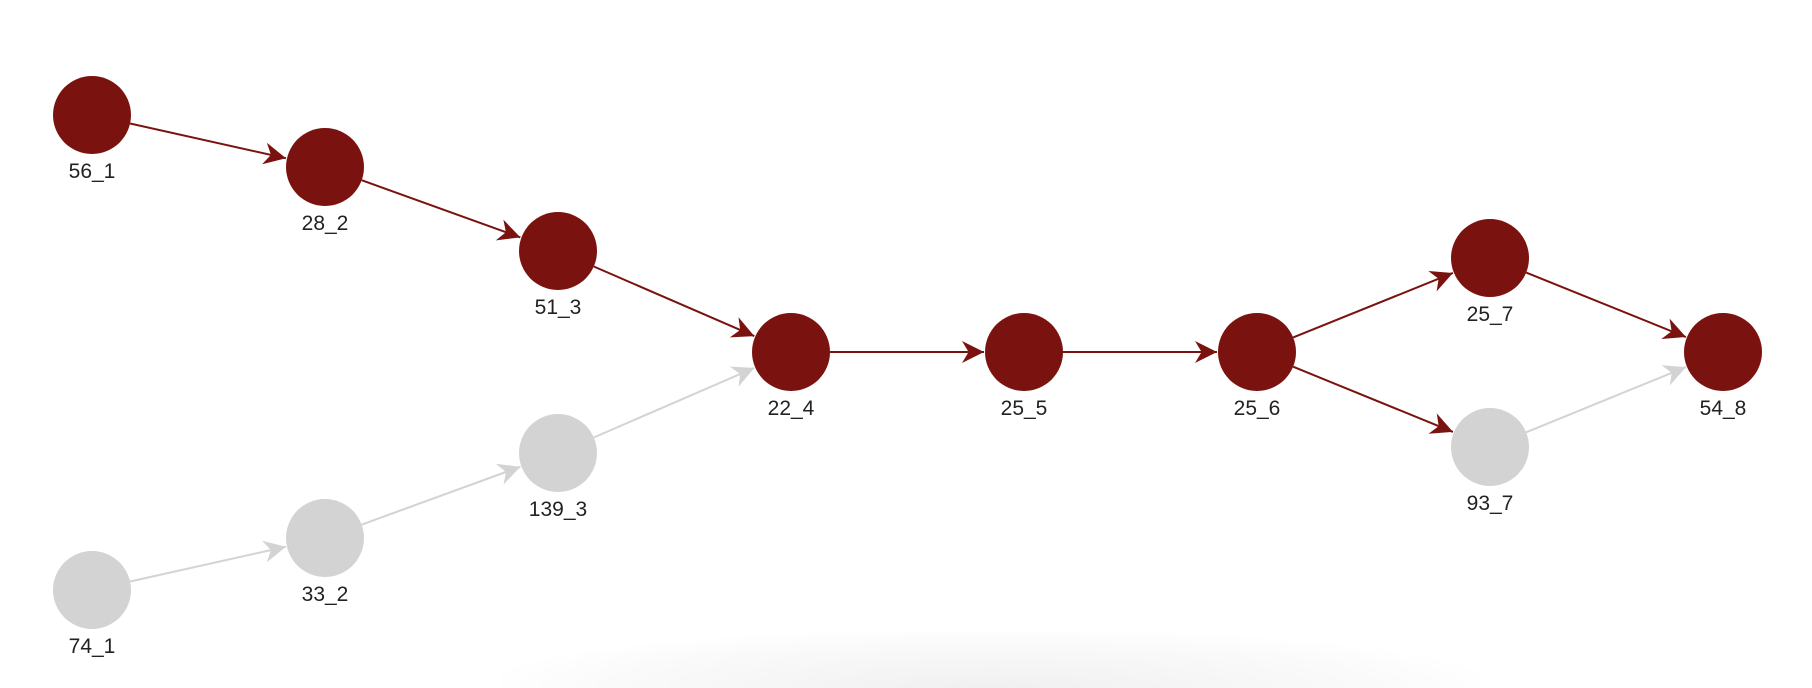 The width and height of the screenshot is (1812, 688). I want to click on node-label: 139_3, so click(558, 509).